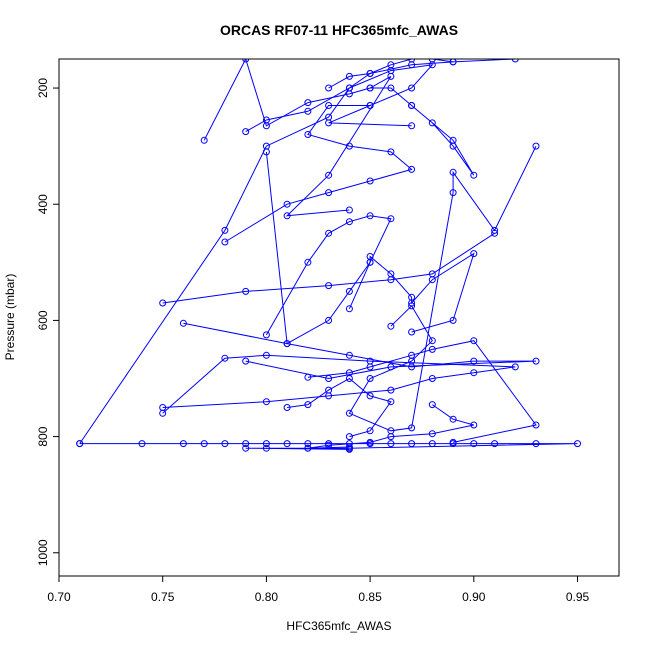  I want to click on x-axis: 0.70 0.75 0.80 0.85 0.90 0.95, so click(318, 590).